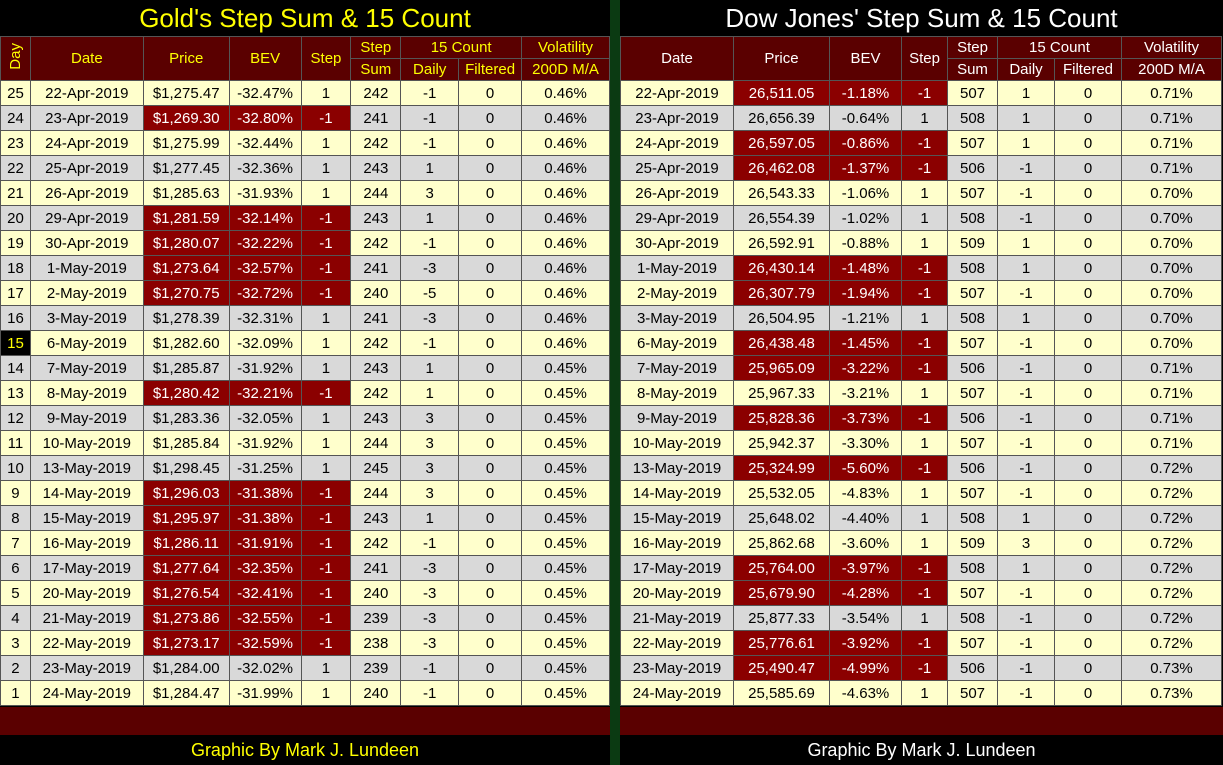  I want to click on cell-sum: 244, so click(376, 493).